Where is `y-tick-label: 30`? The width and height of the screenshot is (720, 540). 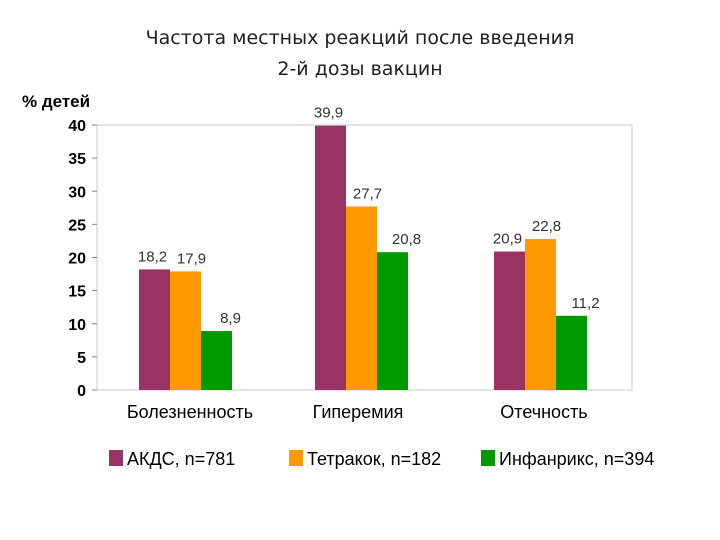 y-tick-label: 30 is located at coordinates (77, 192).